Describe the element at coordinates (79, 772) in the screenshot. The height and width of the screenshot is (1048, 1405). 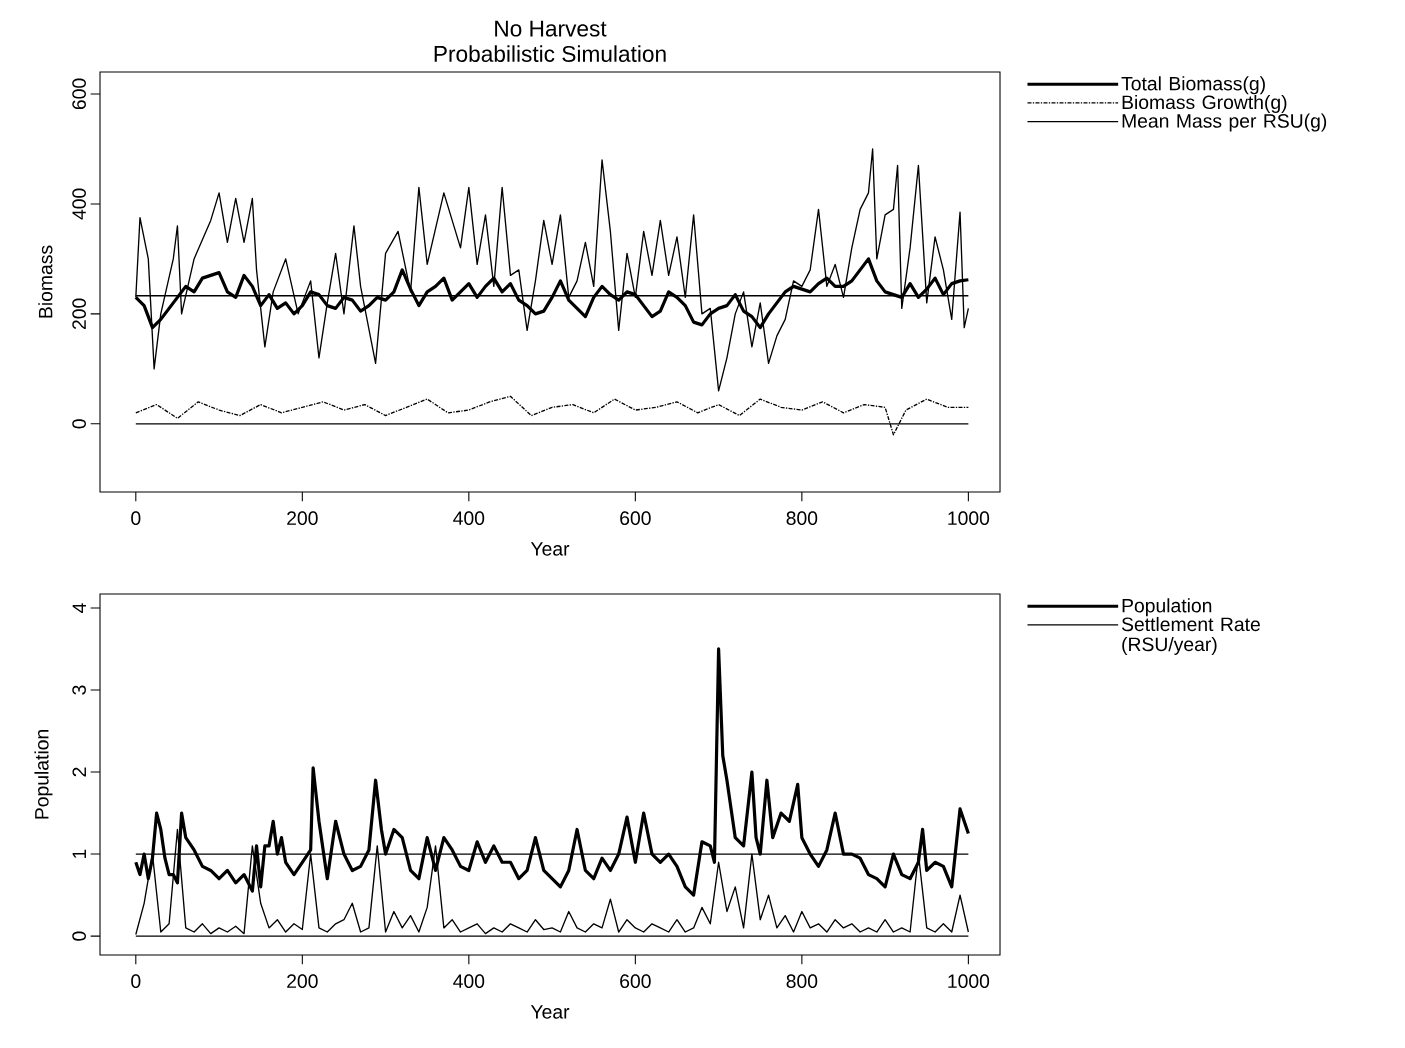
I see `y-tick-label: 2` at that location.